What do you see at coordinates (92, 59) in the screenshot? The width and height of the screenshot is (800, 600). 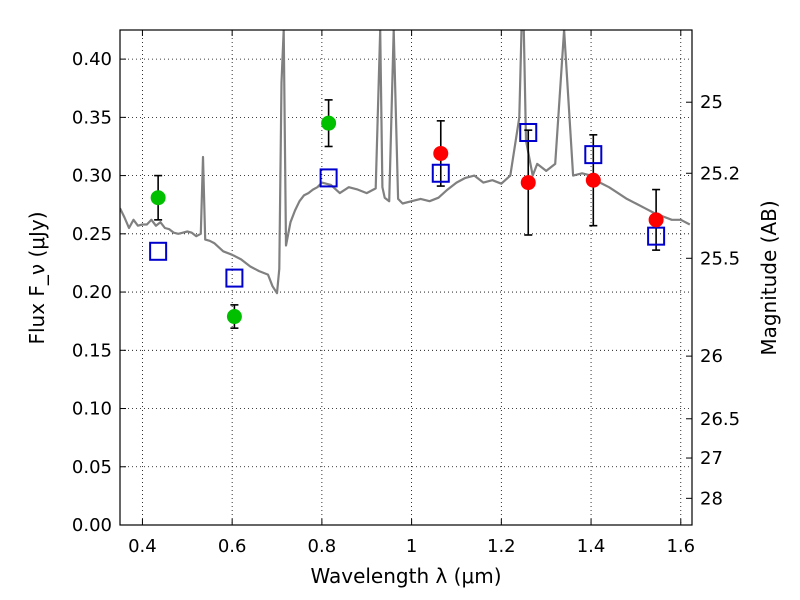 I see `y-tick-label: 0.40` at bounding box center [92, 59].